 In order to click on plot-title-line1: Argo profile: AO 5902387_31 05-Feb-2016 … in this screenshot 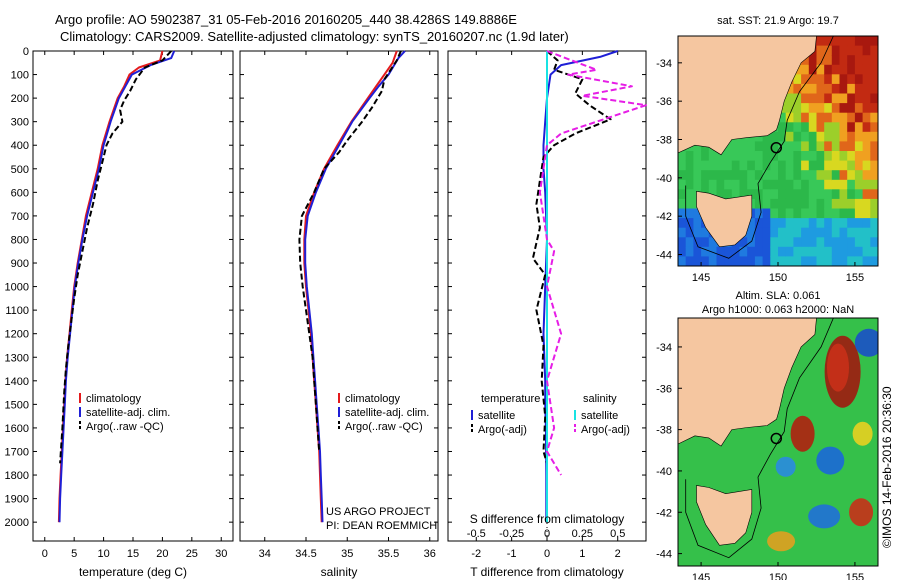, I will do `click(286, 19)`.